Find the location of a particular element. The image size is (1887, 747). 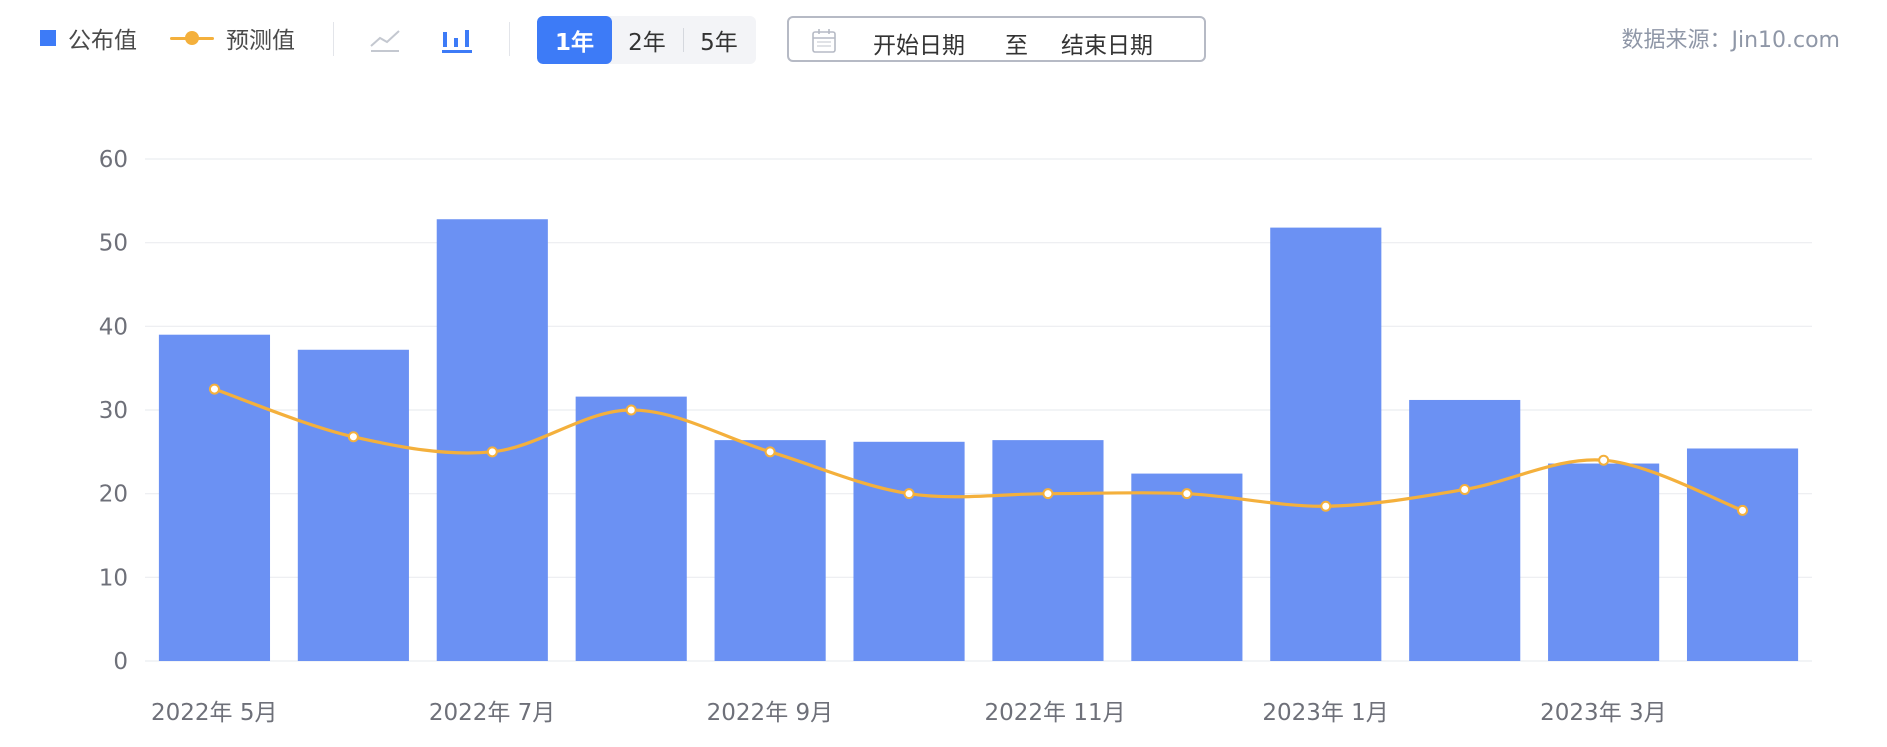

tab-2-years: 2年 is located at coordinates (647, 43).